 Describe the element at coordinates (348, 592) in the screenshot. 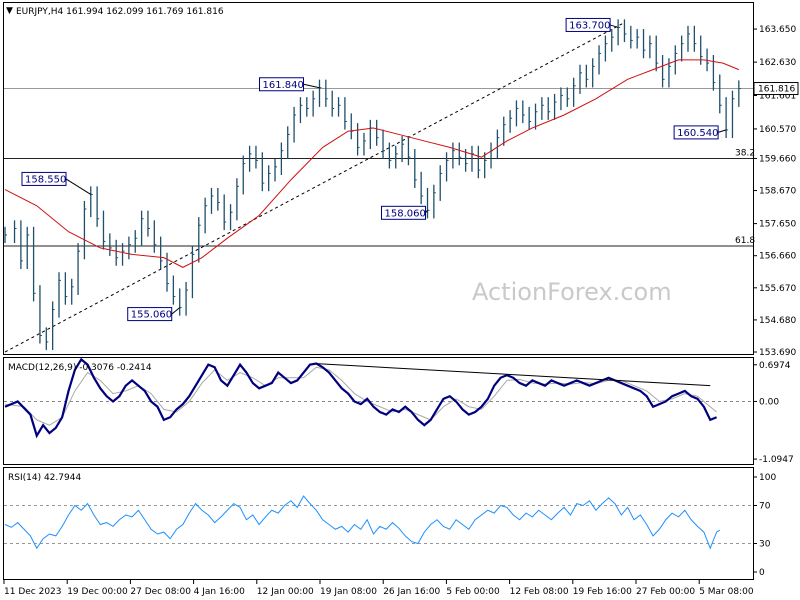

I see `x-tick-label-5: 19 Jan 08:00` at that location.